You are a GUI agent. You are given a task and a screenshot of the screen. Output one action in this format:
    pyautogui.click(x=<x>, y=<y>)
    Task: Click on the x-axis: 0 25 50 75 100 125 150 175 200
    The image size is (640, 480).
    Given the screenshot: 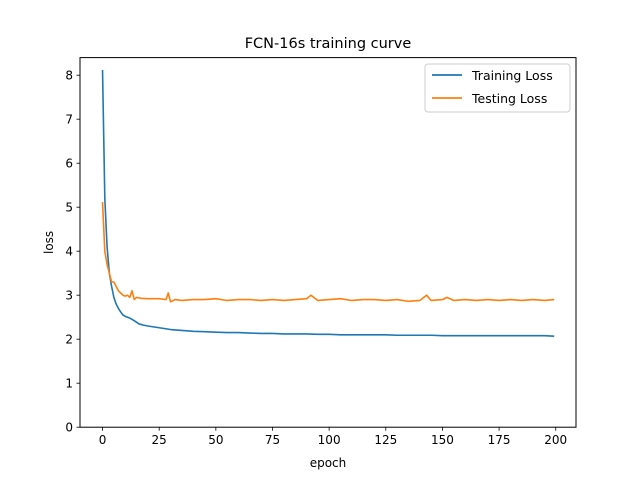 What is the action you would take?
    pyautogui.click(x=333, y=437)
    